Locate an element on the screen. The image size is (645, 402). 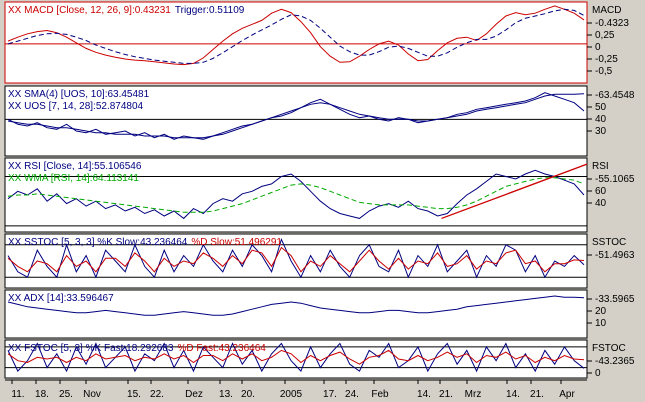
rsi-current-value: -55.1065 is located at coordinates (615, 179).